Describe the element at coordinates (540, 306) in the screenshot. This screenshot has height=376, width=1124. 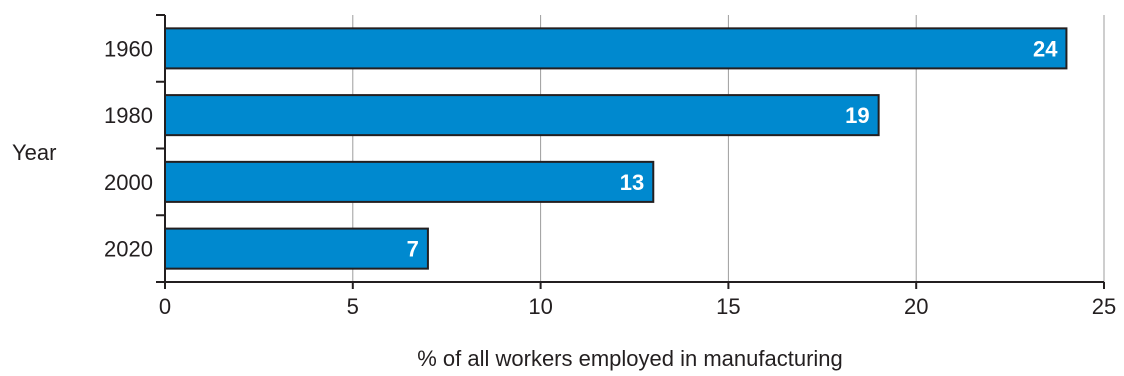
I see `x-tick-label: 10` at that location.